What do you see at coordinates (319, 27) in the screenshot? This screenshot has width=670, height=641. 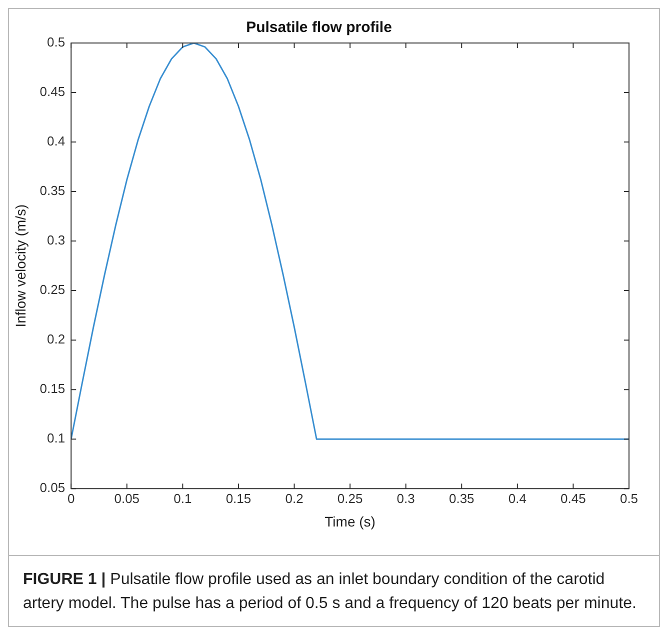 I see `chart-title: Pulsatile flow profile` at bounding box center [319, 27].